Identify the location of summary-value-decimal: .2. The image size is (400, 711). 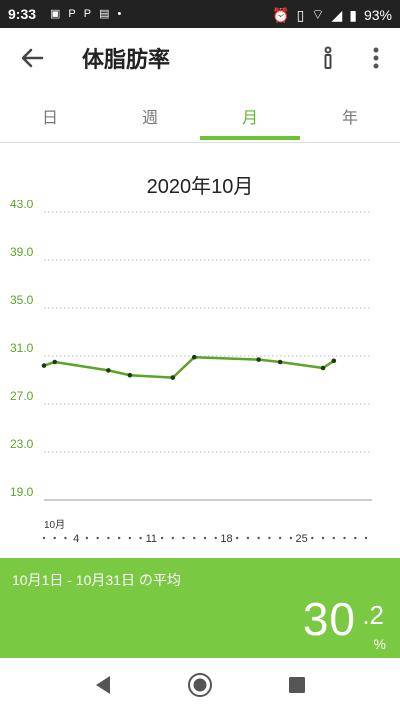
(373, 615).